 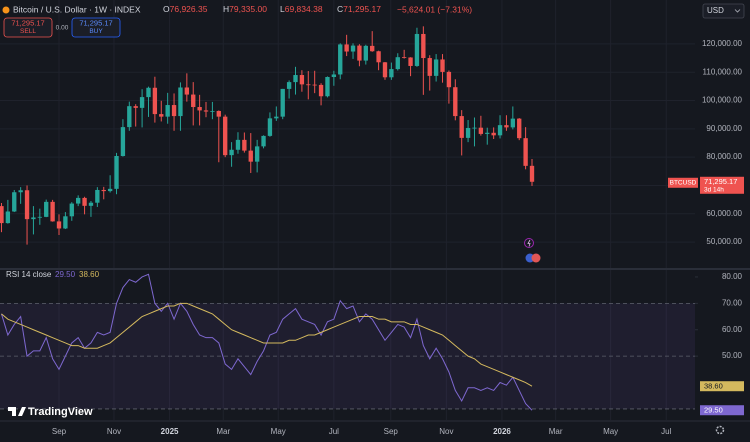 What do you see at coordinates (720, 430) in the screenshot?
I see `settings-icon` at bounding box center [720, 430].